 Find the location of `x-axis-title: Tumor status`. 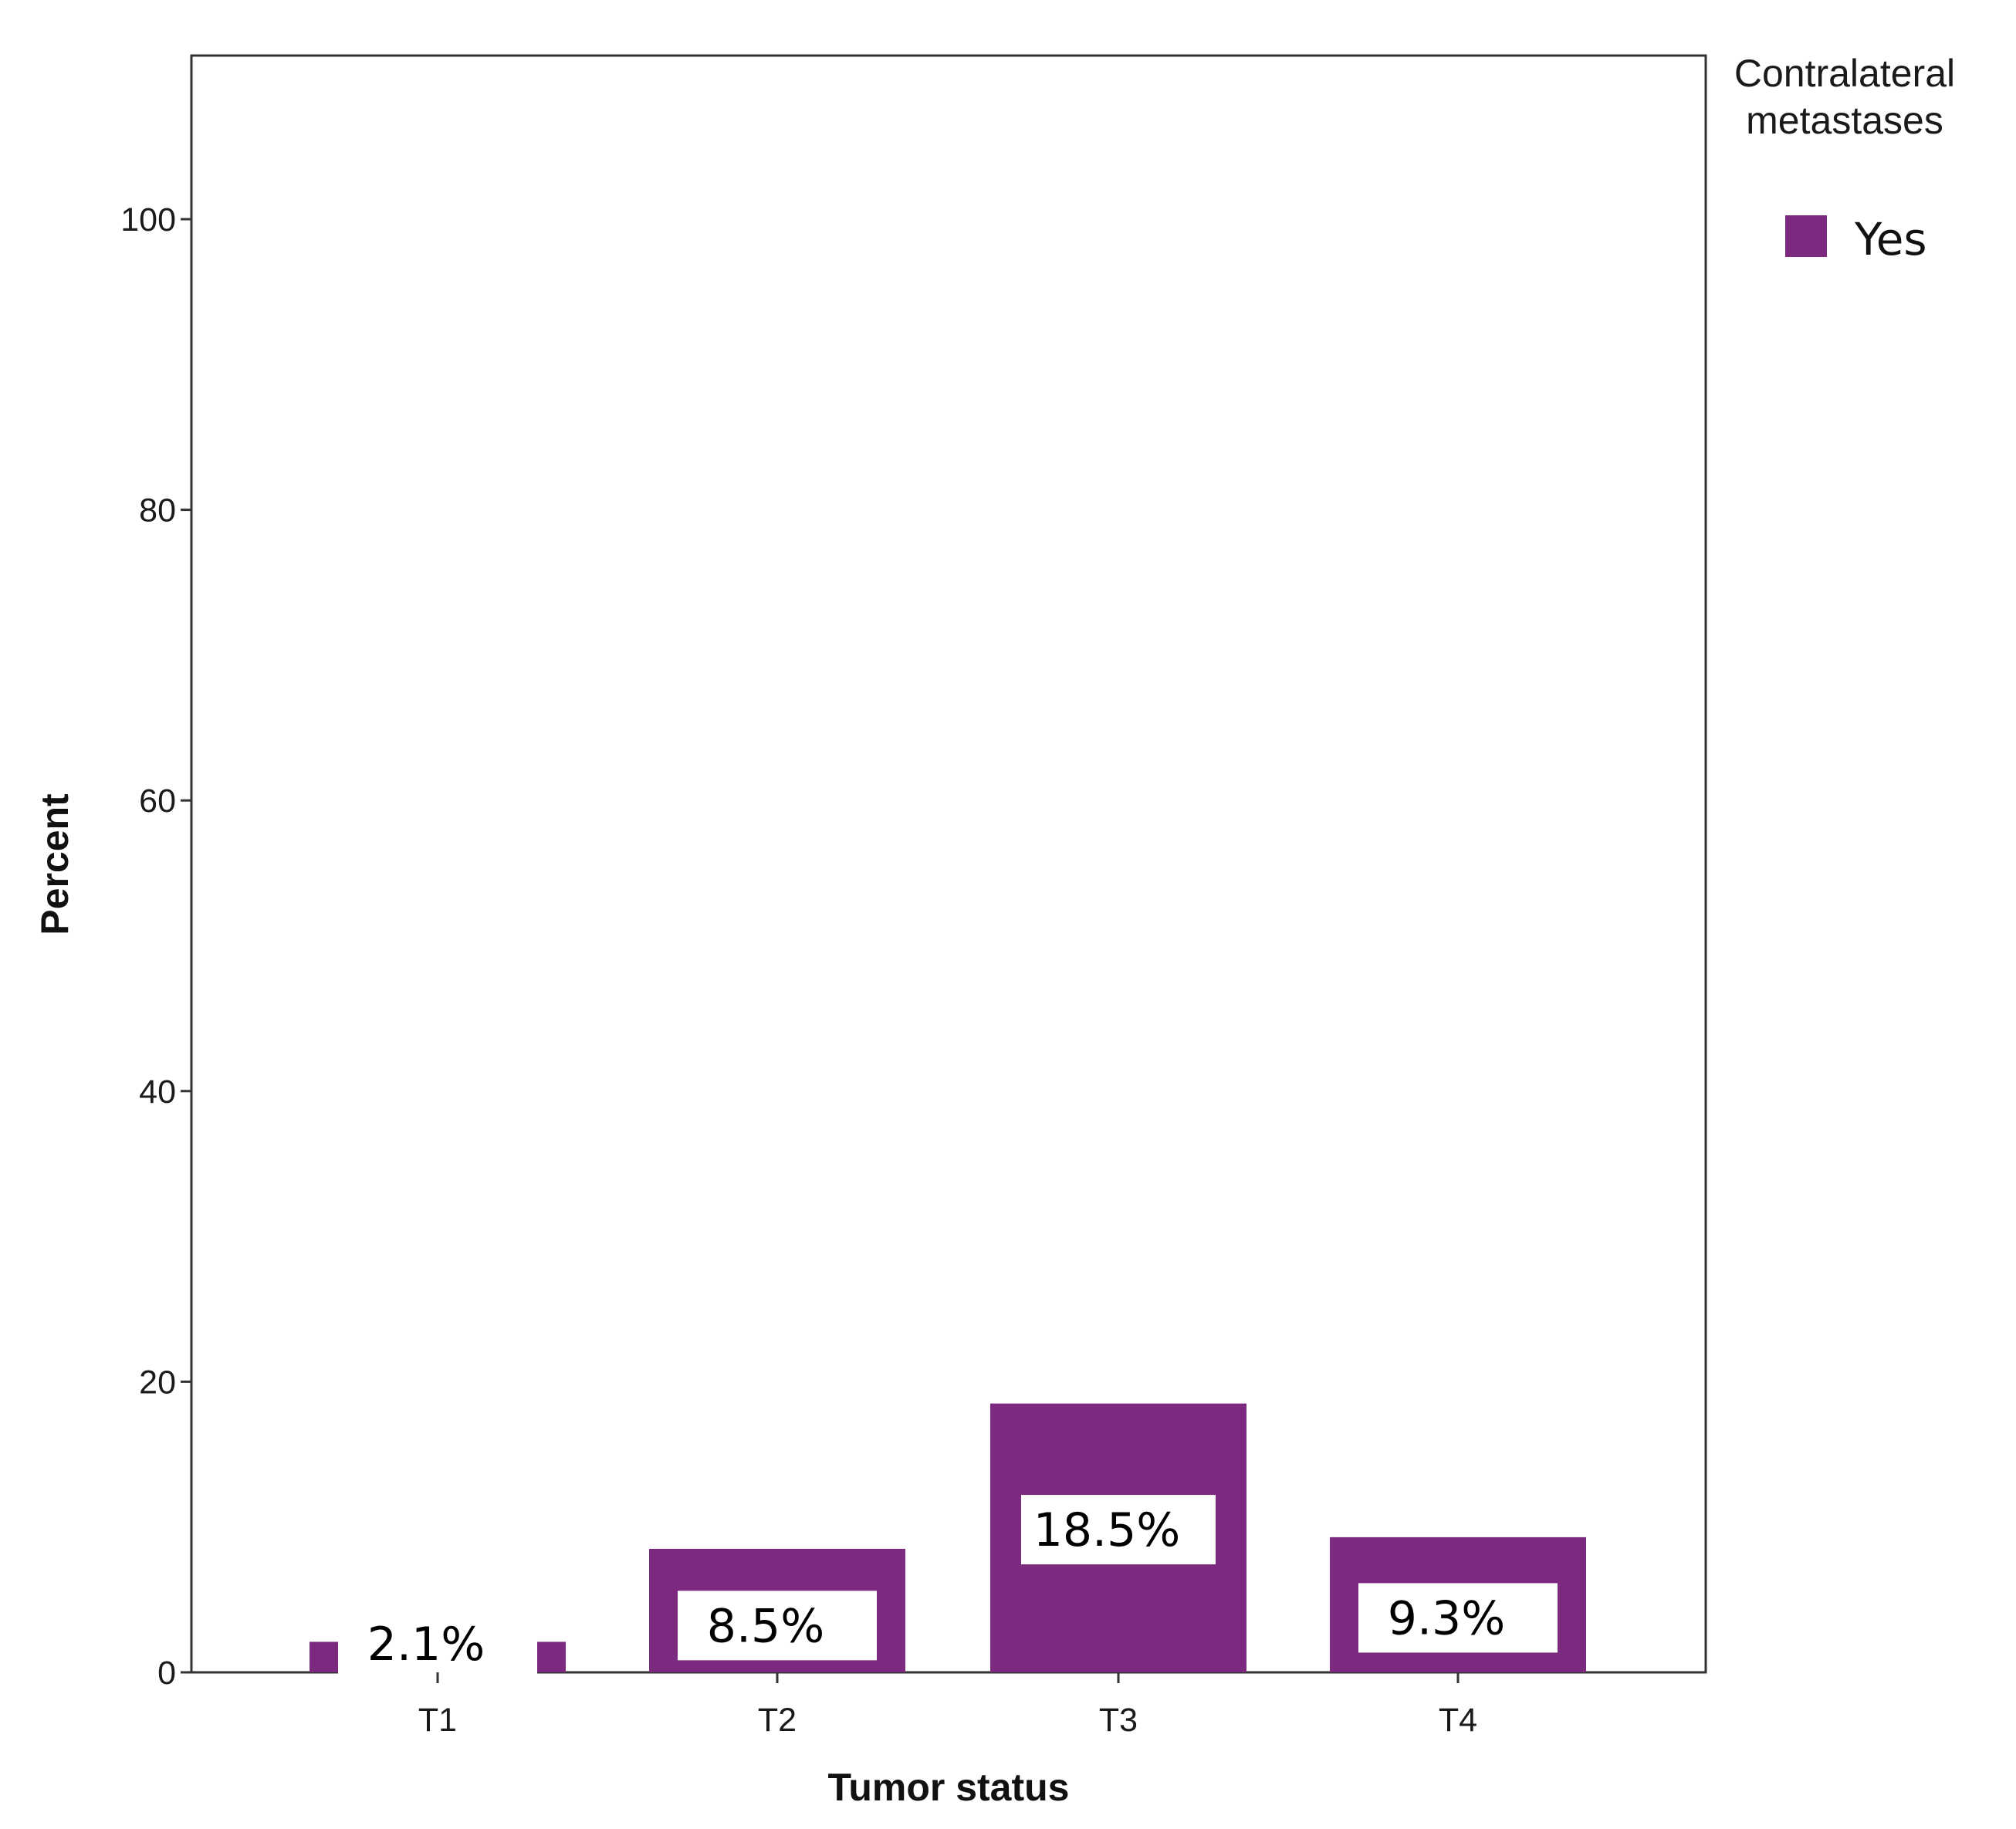

x-axis-title: Tumor status is located at coordinates (949, 1787).